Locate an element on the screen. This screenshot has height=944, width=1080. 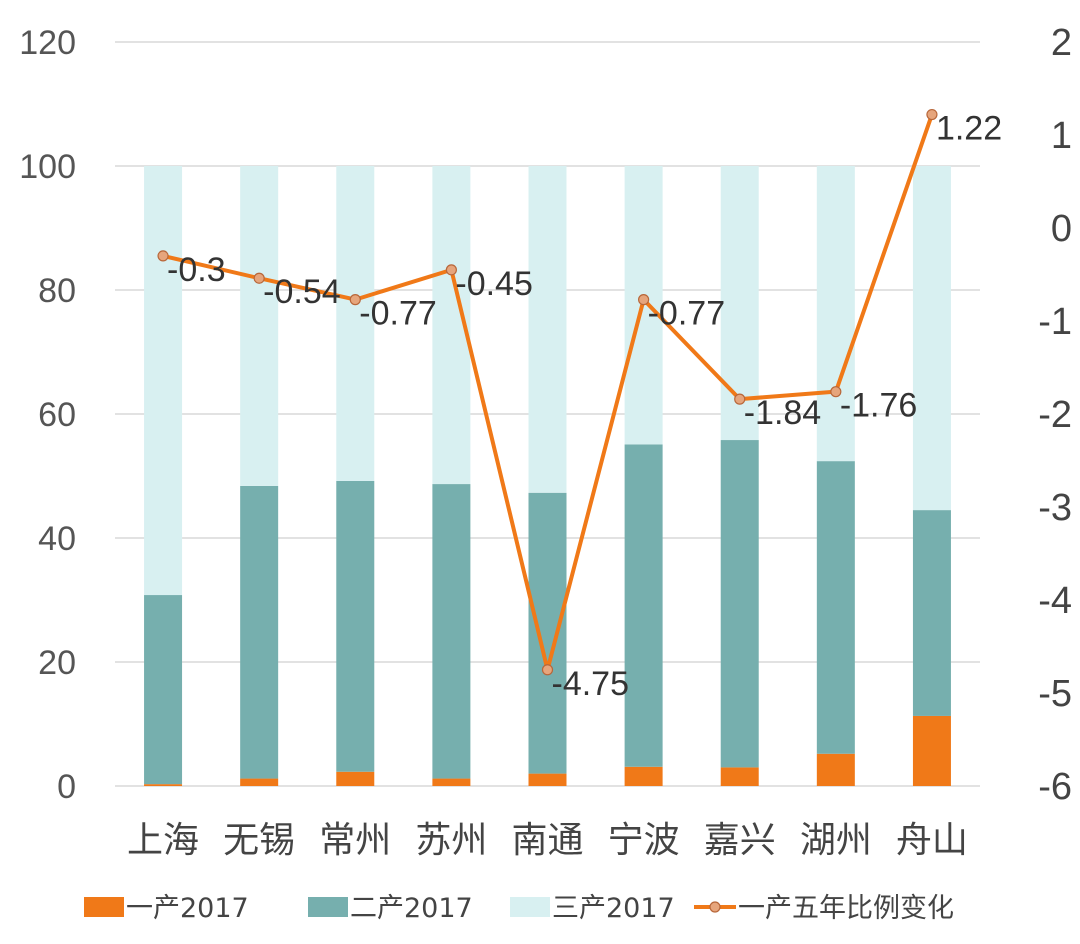
legend: 一产2017 二产2017 三产2017 一产五年比例变化 is located at coordinates (519, 908).